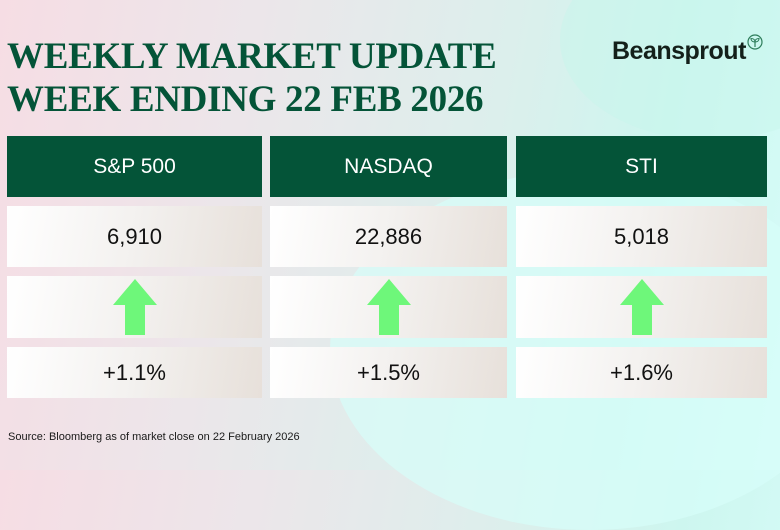  I want to click on brand-logo: Beansprout, so click(687, 50).